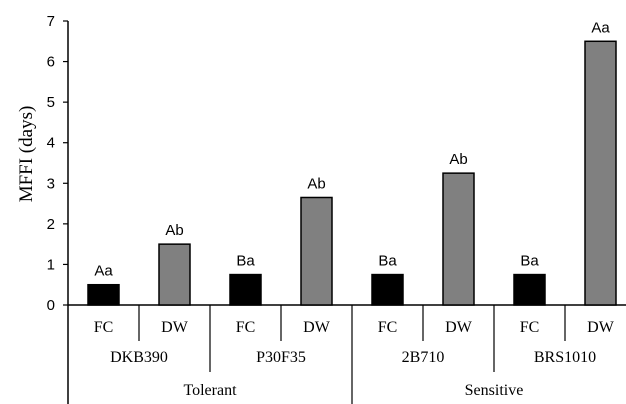 This screenshot has height=404, width=626. What do you see at coordinates (51, 62) in the screenshot?
I see `y-tick-label: 6` at bounding box center [51, 62].